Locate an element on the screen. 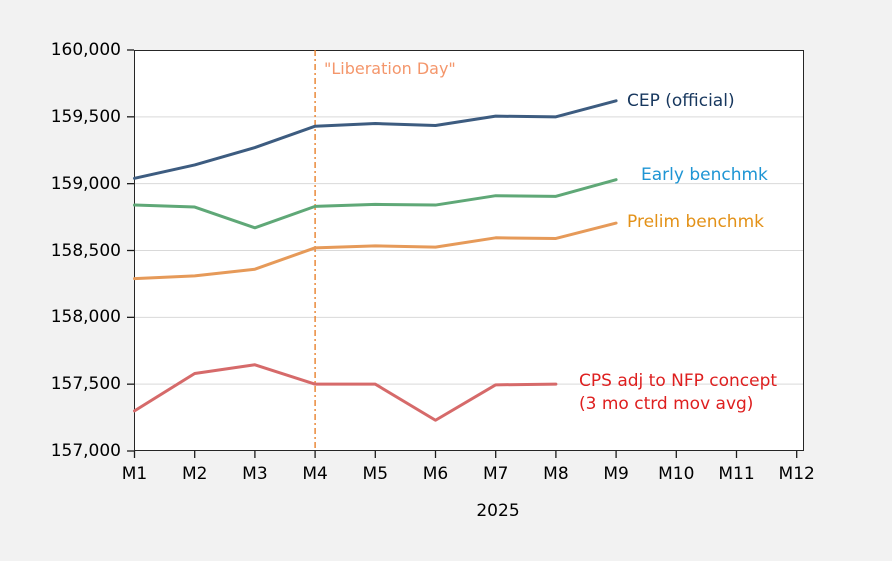  y-tick-label: 158,000 is located at coordinates (85, 317).